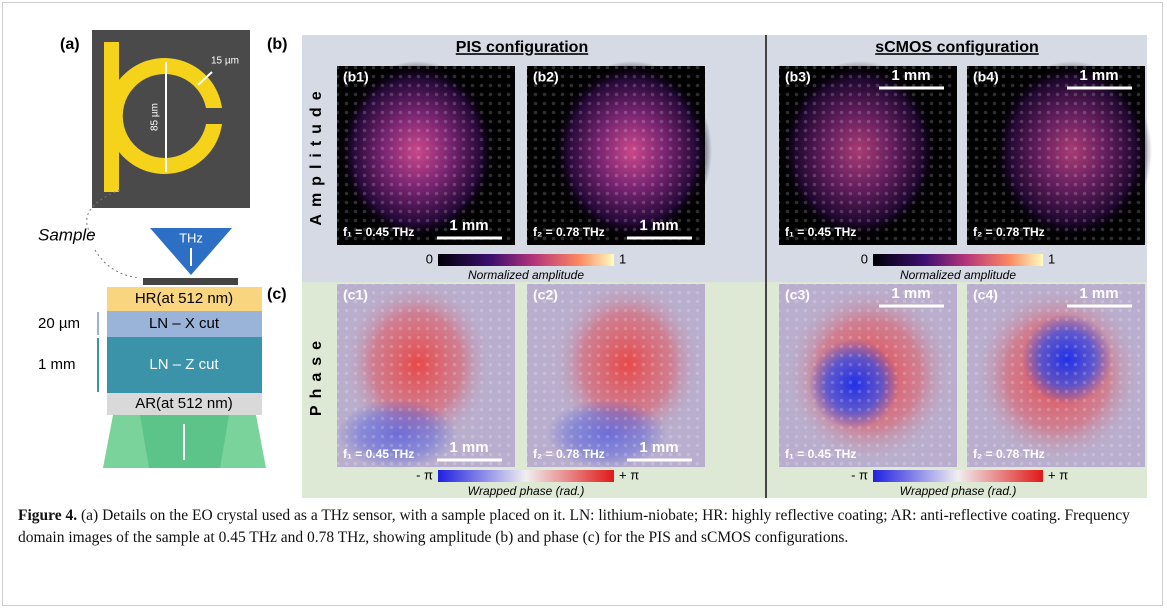  What do you see at coordinates (225, 61) in the screenshot?
I see `ring-gap: 15 µm` at bounding box center [225, 61].